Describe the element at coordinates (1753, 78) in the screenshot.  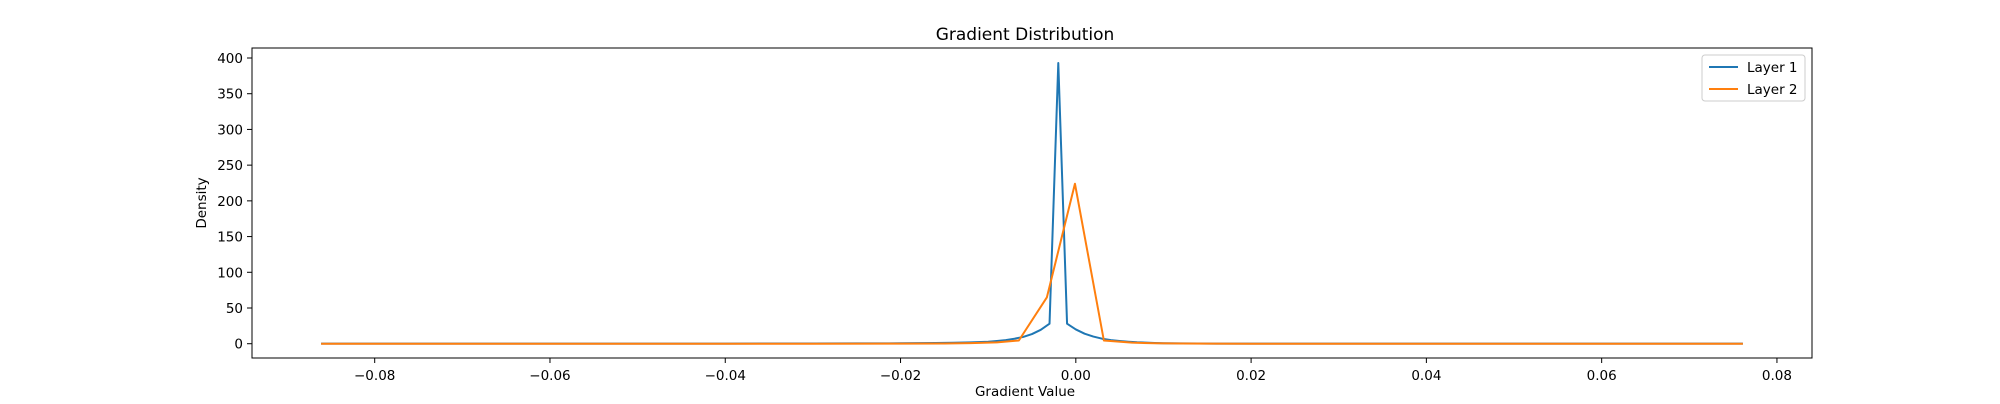
I see `legend: Layer 1 Layer 2` at that location.